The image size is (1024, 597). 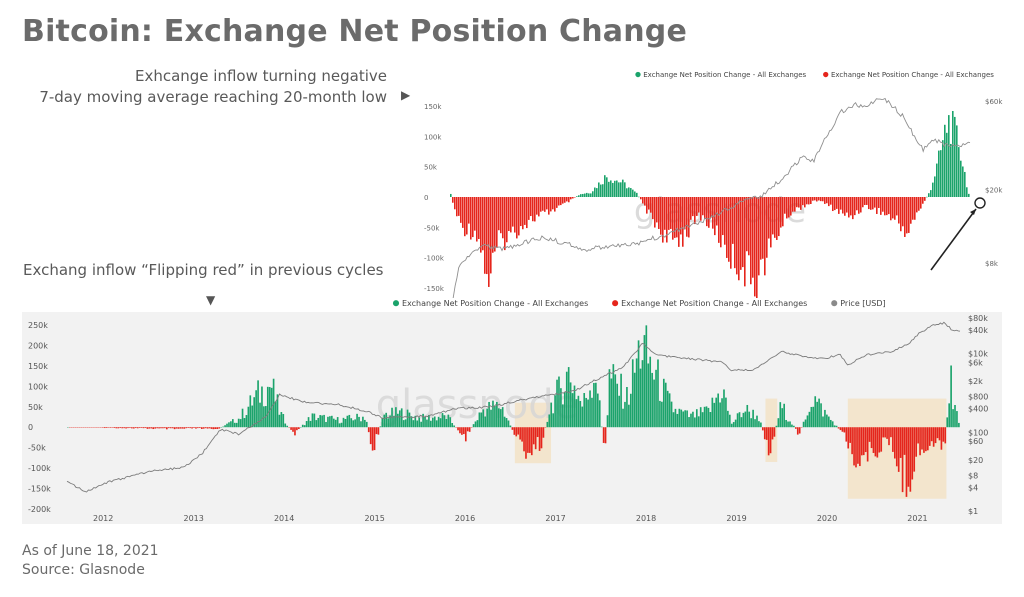 What do you see at coordinates (434, 289) in the screenshot?
I see `top-y-tick: -150k` at bounding box center [434, 289].